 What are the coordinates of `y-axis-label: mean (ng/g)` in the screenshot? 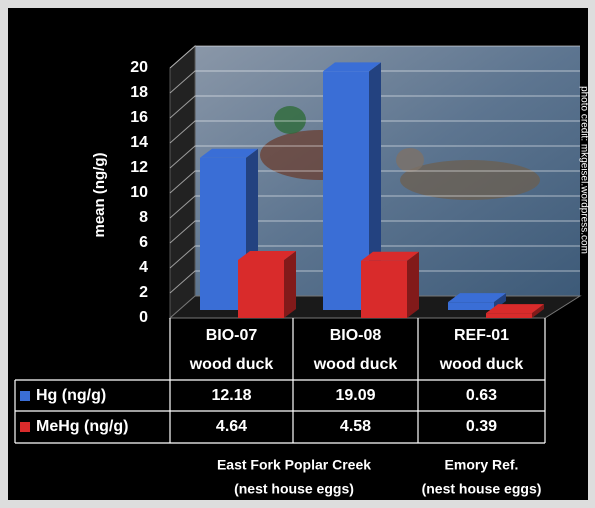 It's located at (99, 194).